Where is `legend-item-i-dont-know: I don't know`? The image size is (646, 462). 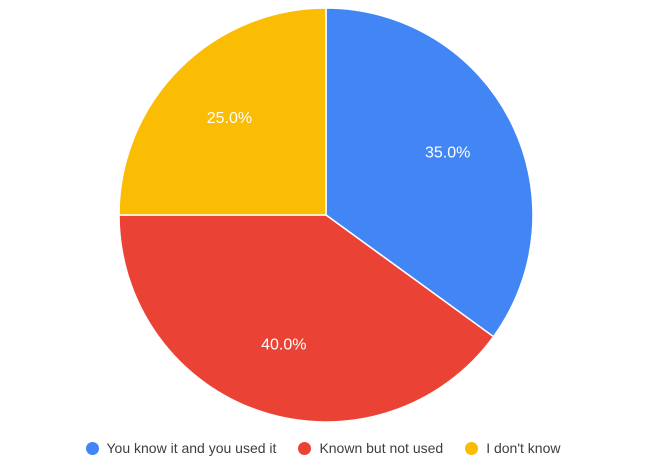
legend-item-i-dont-know: I don't know is located at coordinates (512, 448).